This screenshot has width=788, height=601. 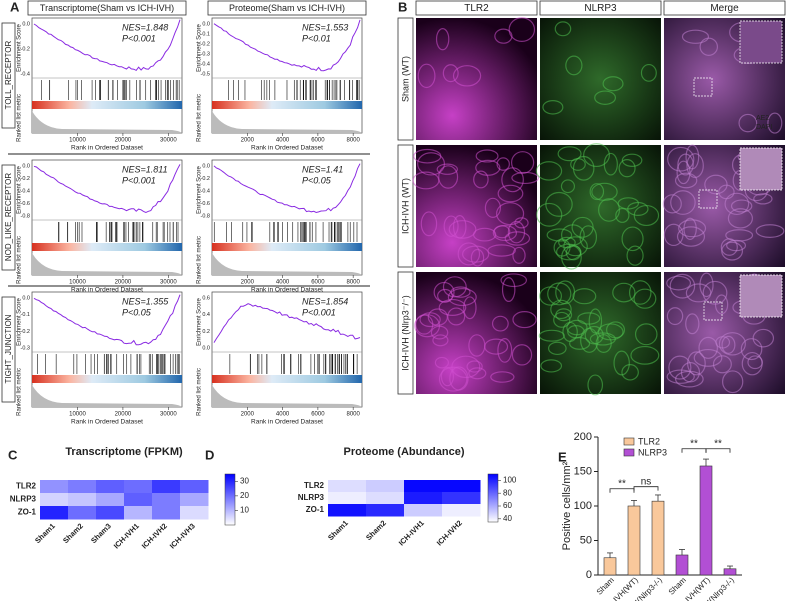 What do you see at coordinates (244, 495) in the screenshot?
I see `colorbar-tick-label: 20` at bounding box center [244, 495].